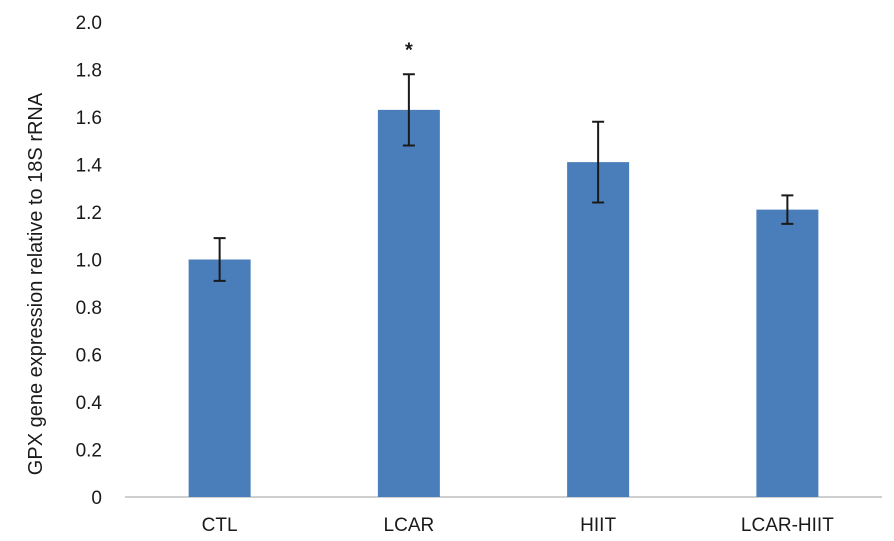  What do you see at coordinates (518, 525) in the screenshot?
I see `category-labels: CTL LCAR HIIT LCAR-HIIT` at bounding box center [518, 525].